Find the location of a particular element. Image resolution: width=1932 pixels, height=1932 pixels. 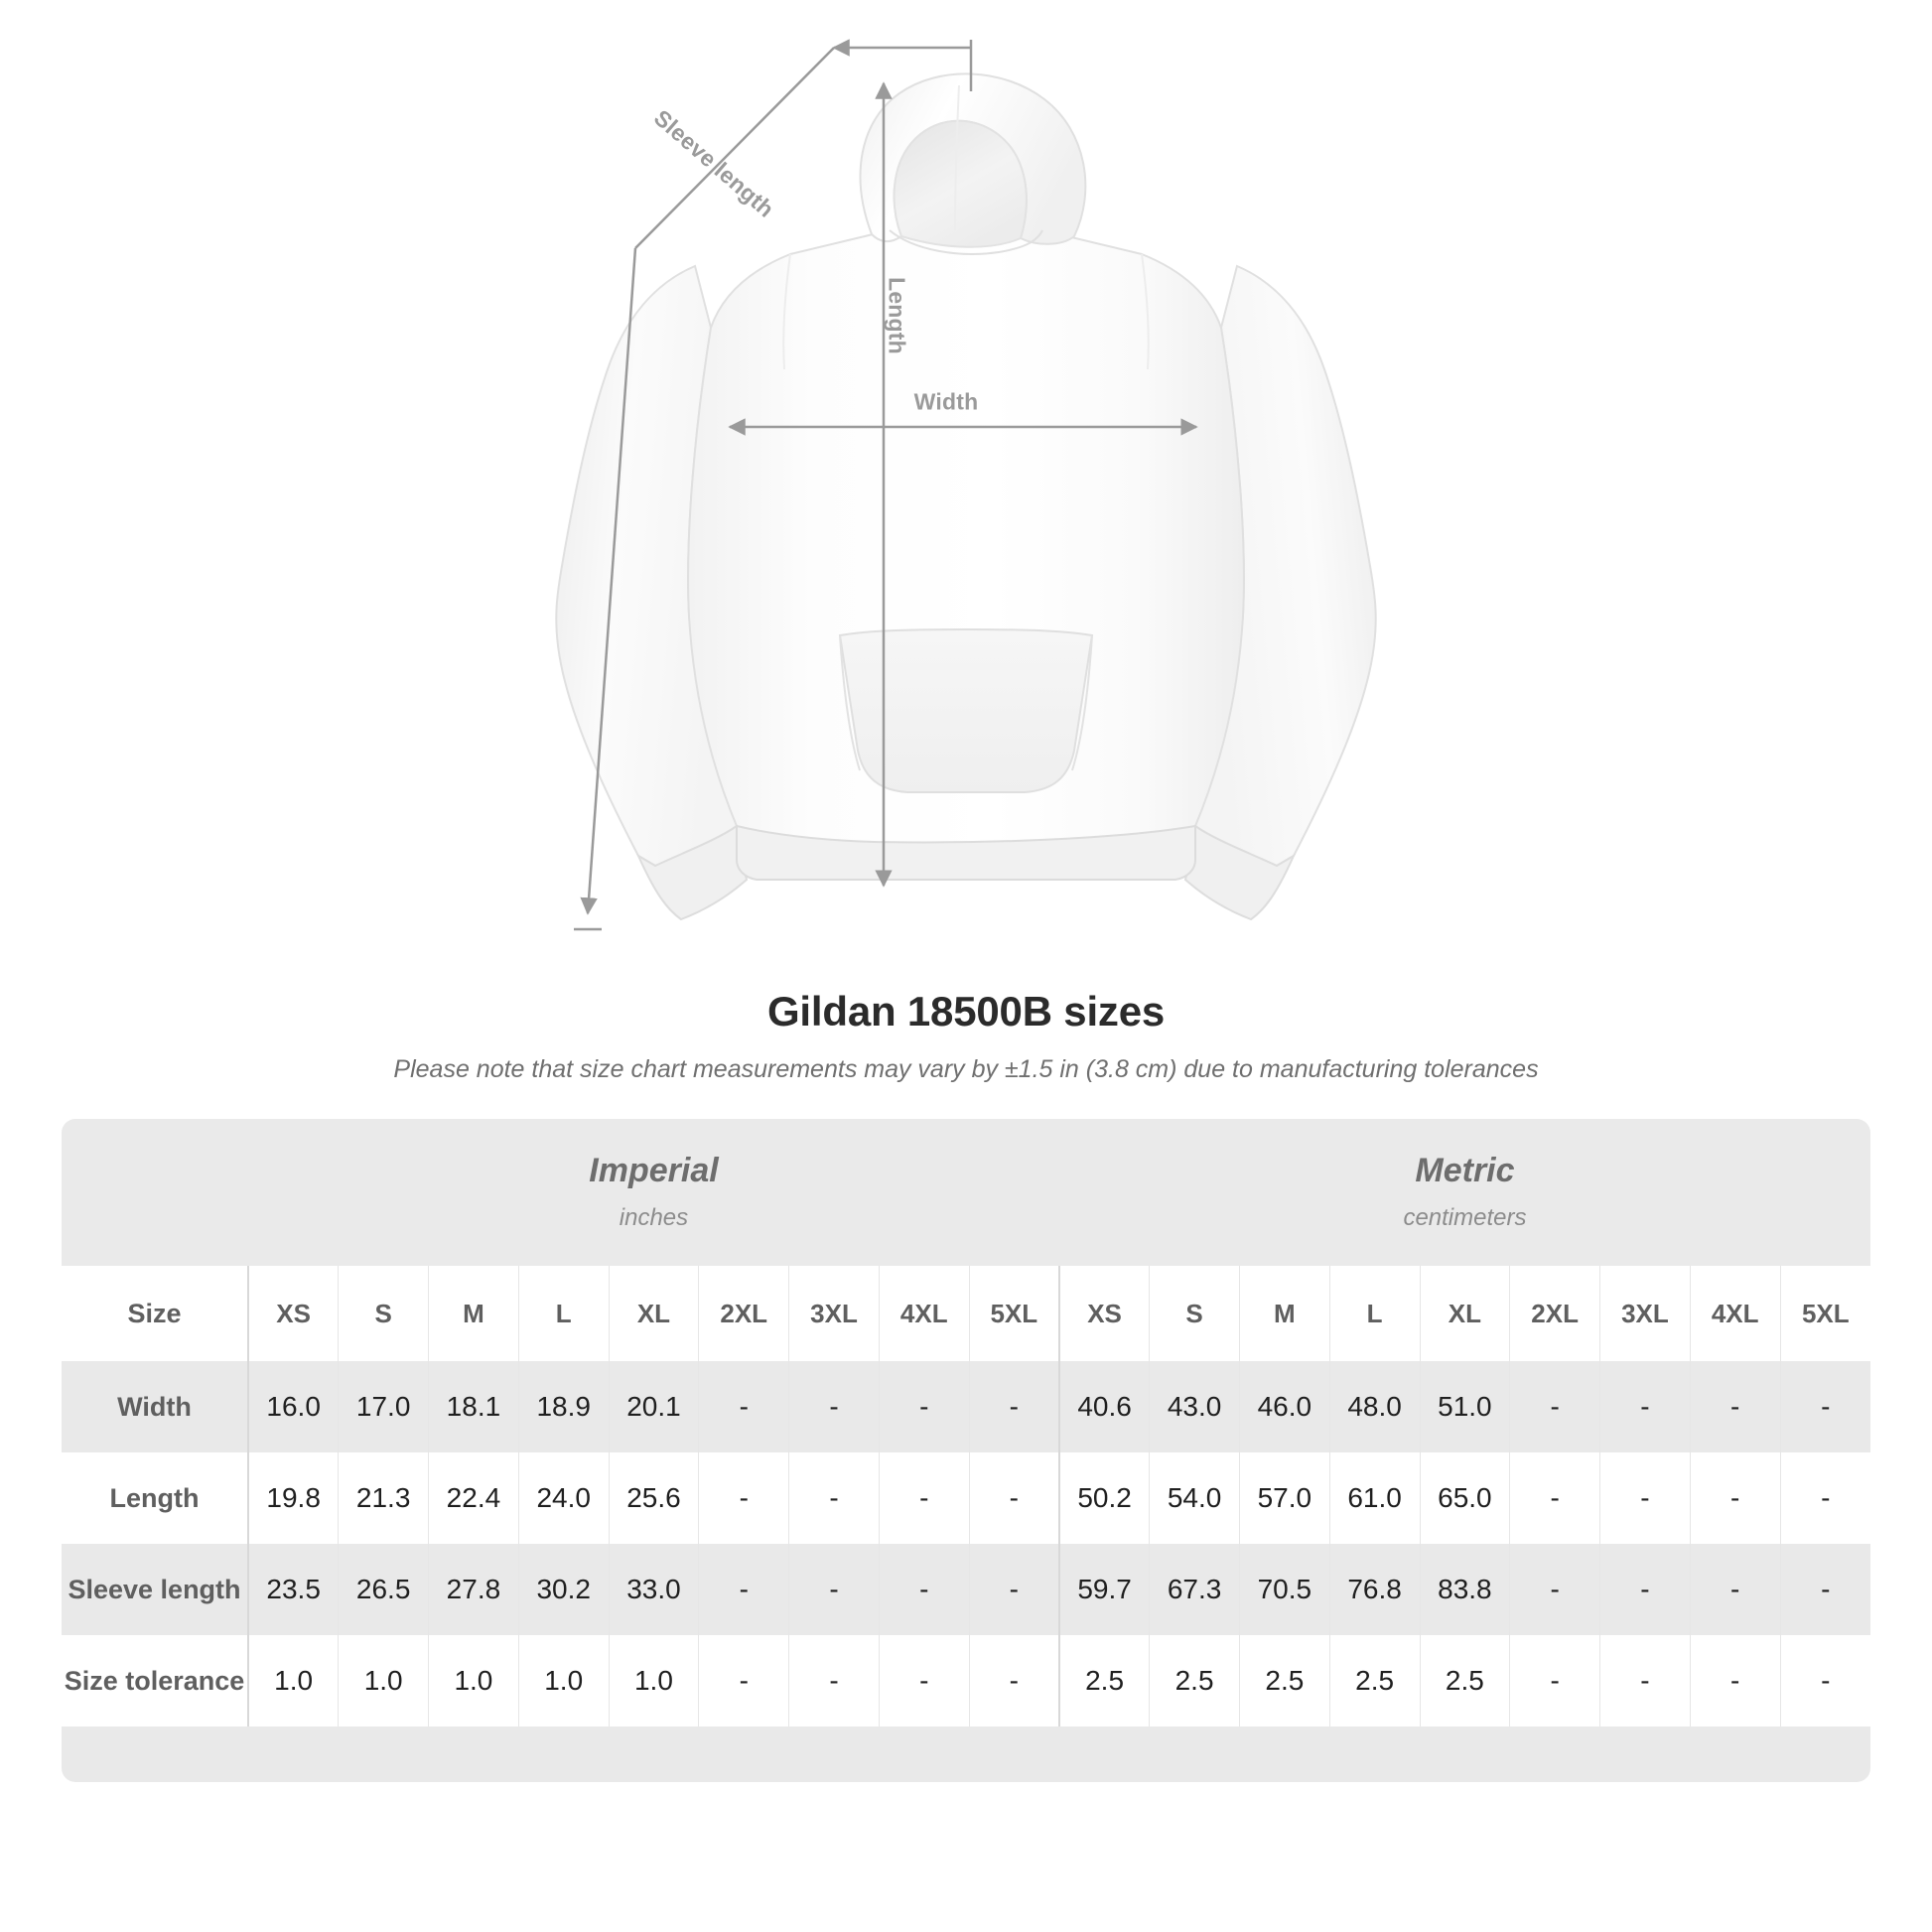

cell-imperial-xs: 19.8 is located at coordinates (293, 1498).